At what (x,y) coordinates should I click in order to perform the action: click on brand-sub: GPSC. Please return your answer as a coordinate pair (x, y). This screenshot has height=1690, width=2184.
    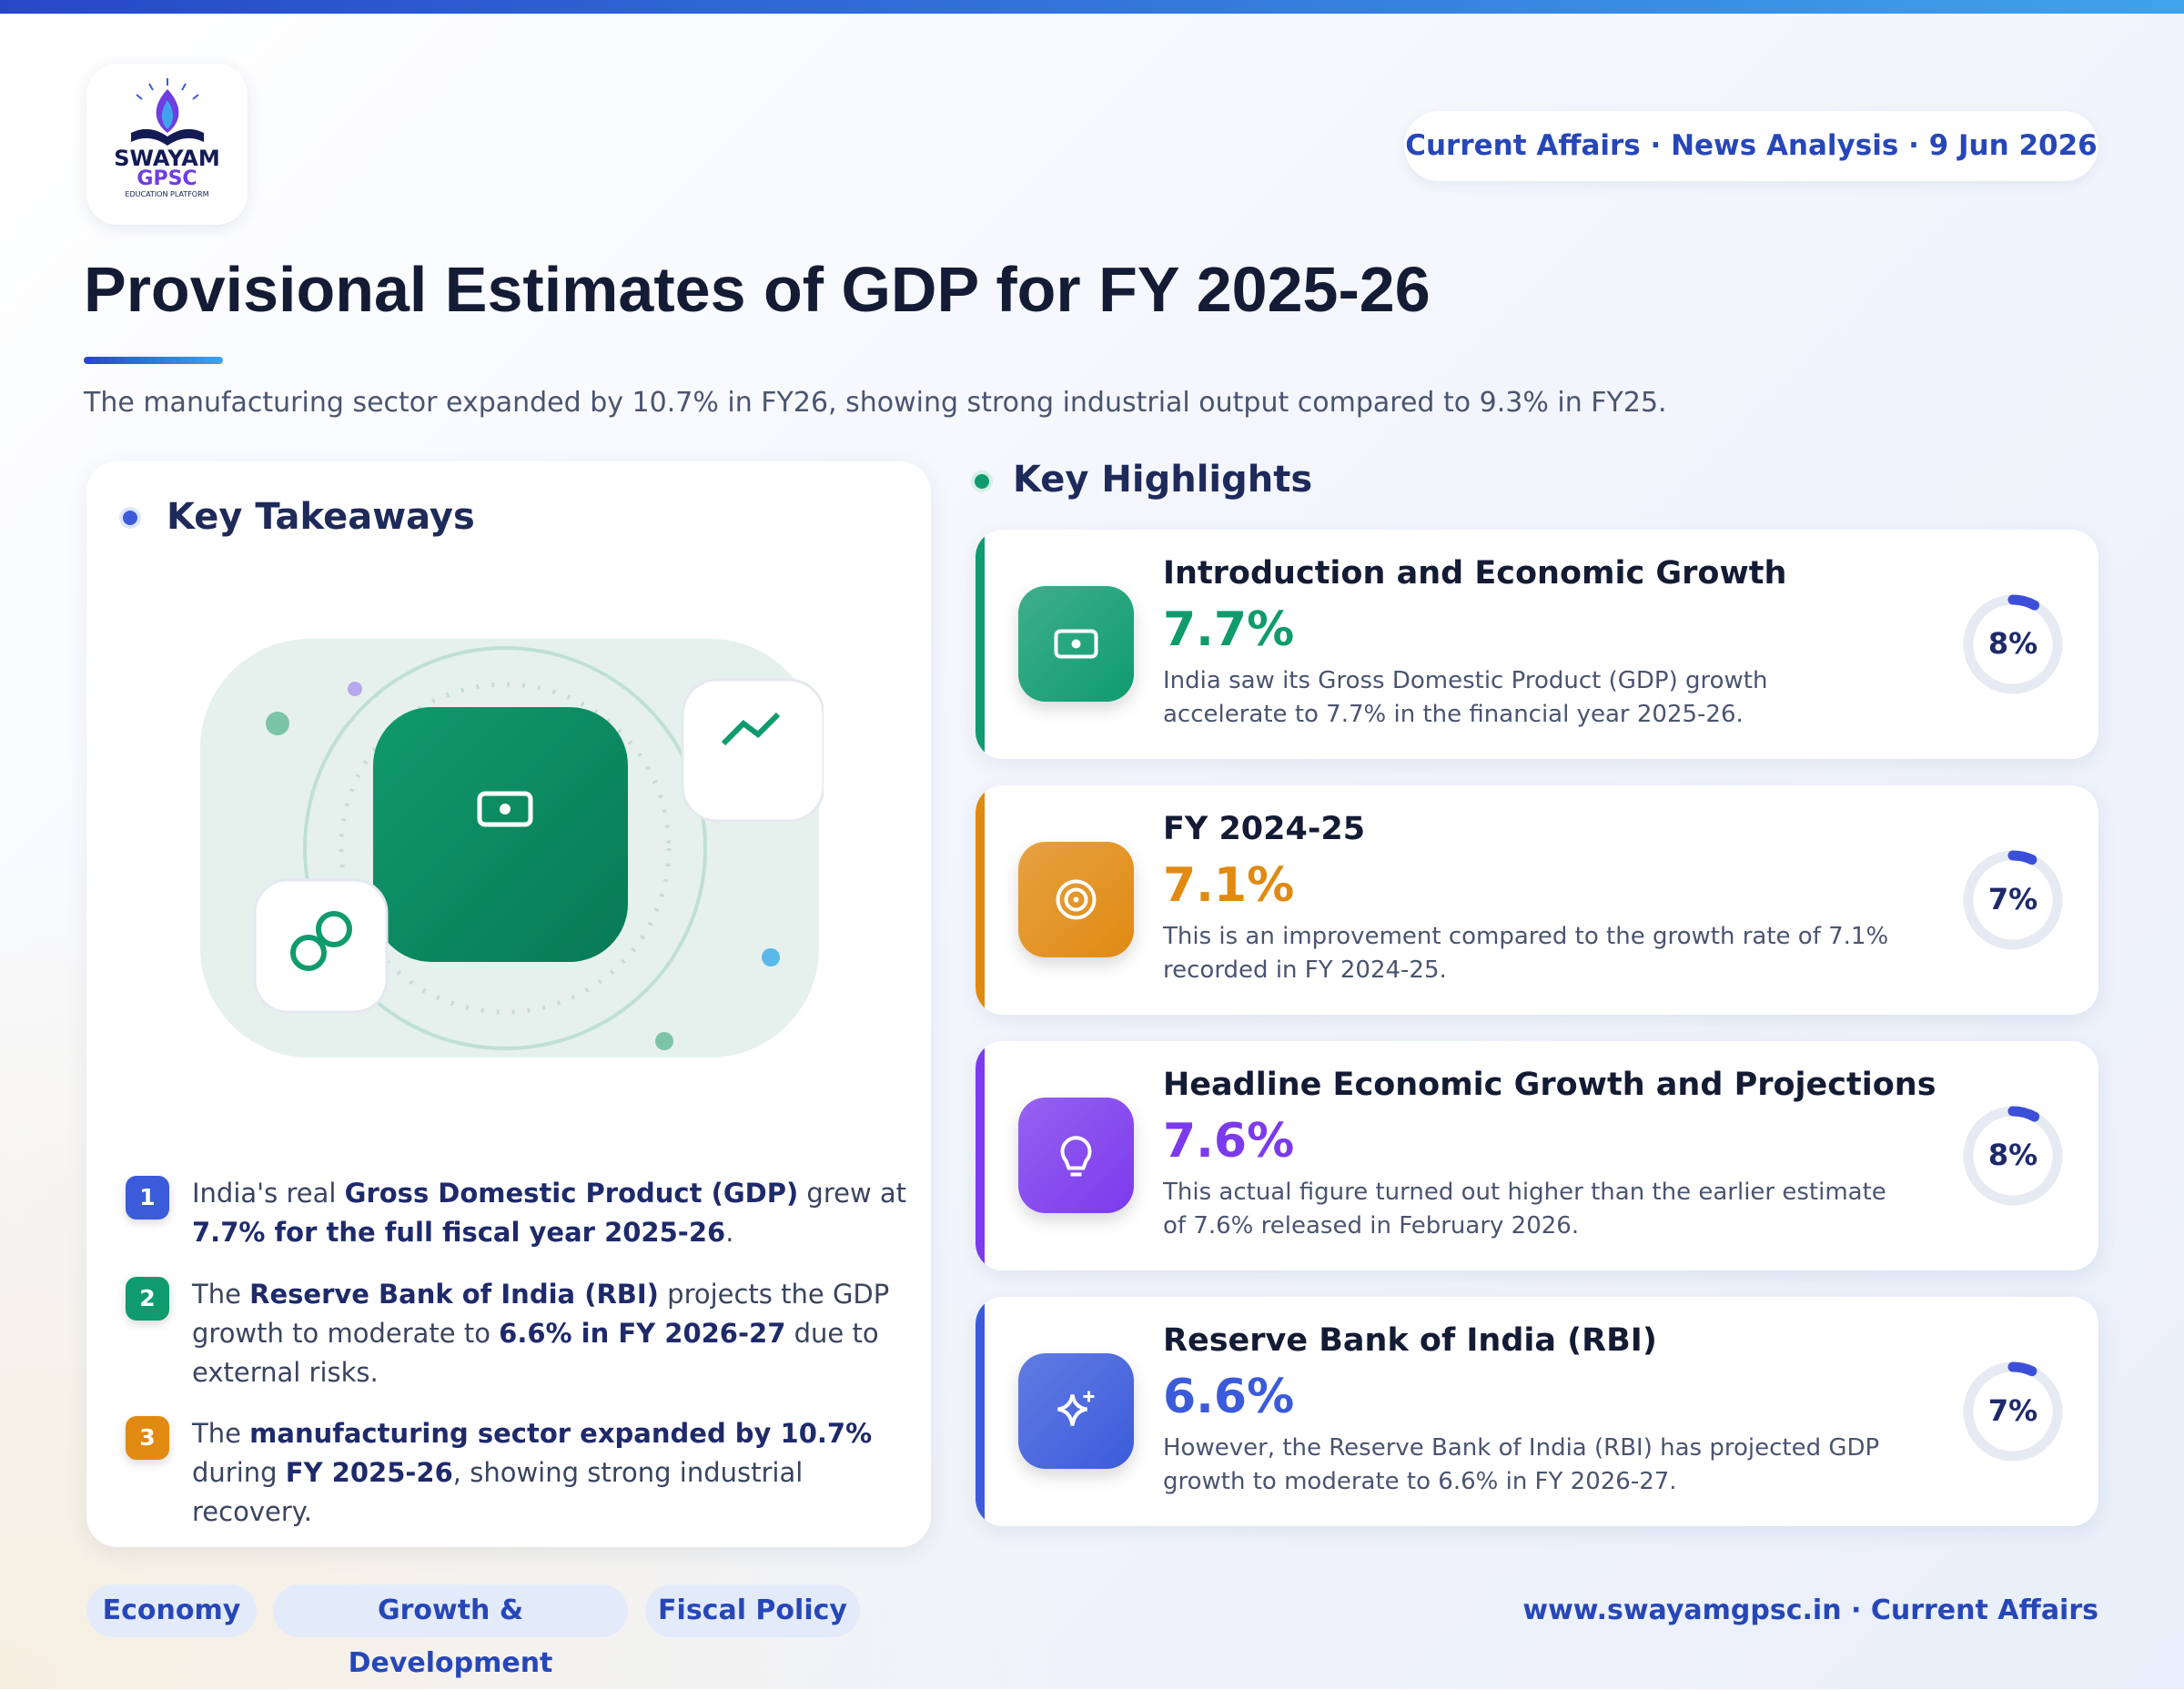
    Looking at the image, I should click on (167, 178).